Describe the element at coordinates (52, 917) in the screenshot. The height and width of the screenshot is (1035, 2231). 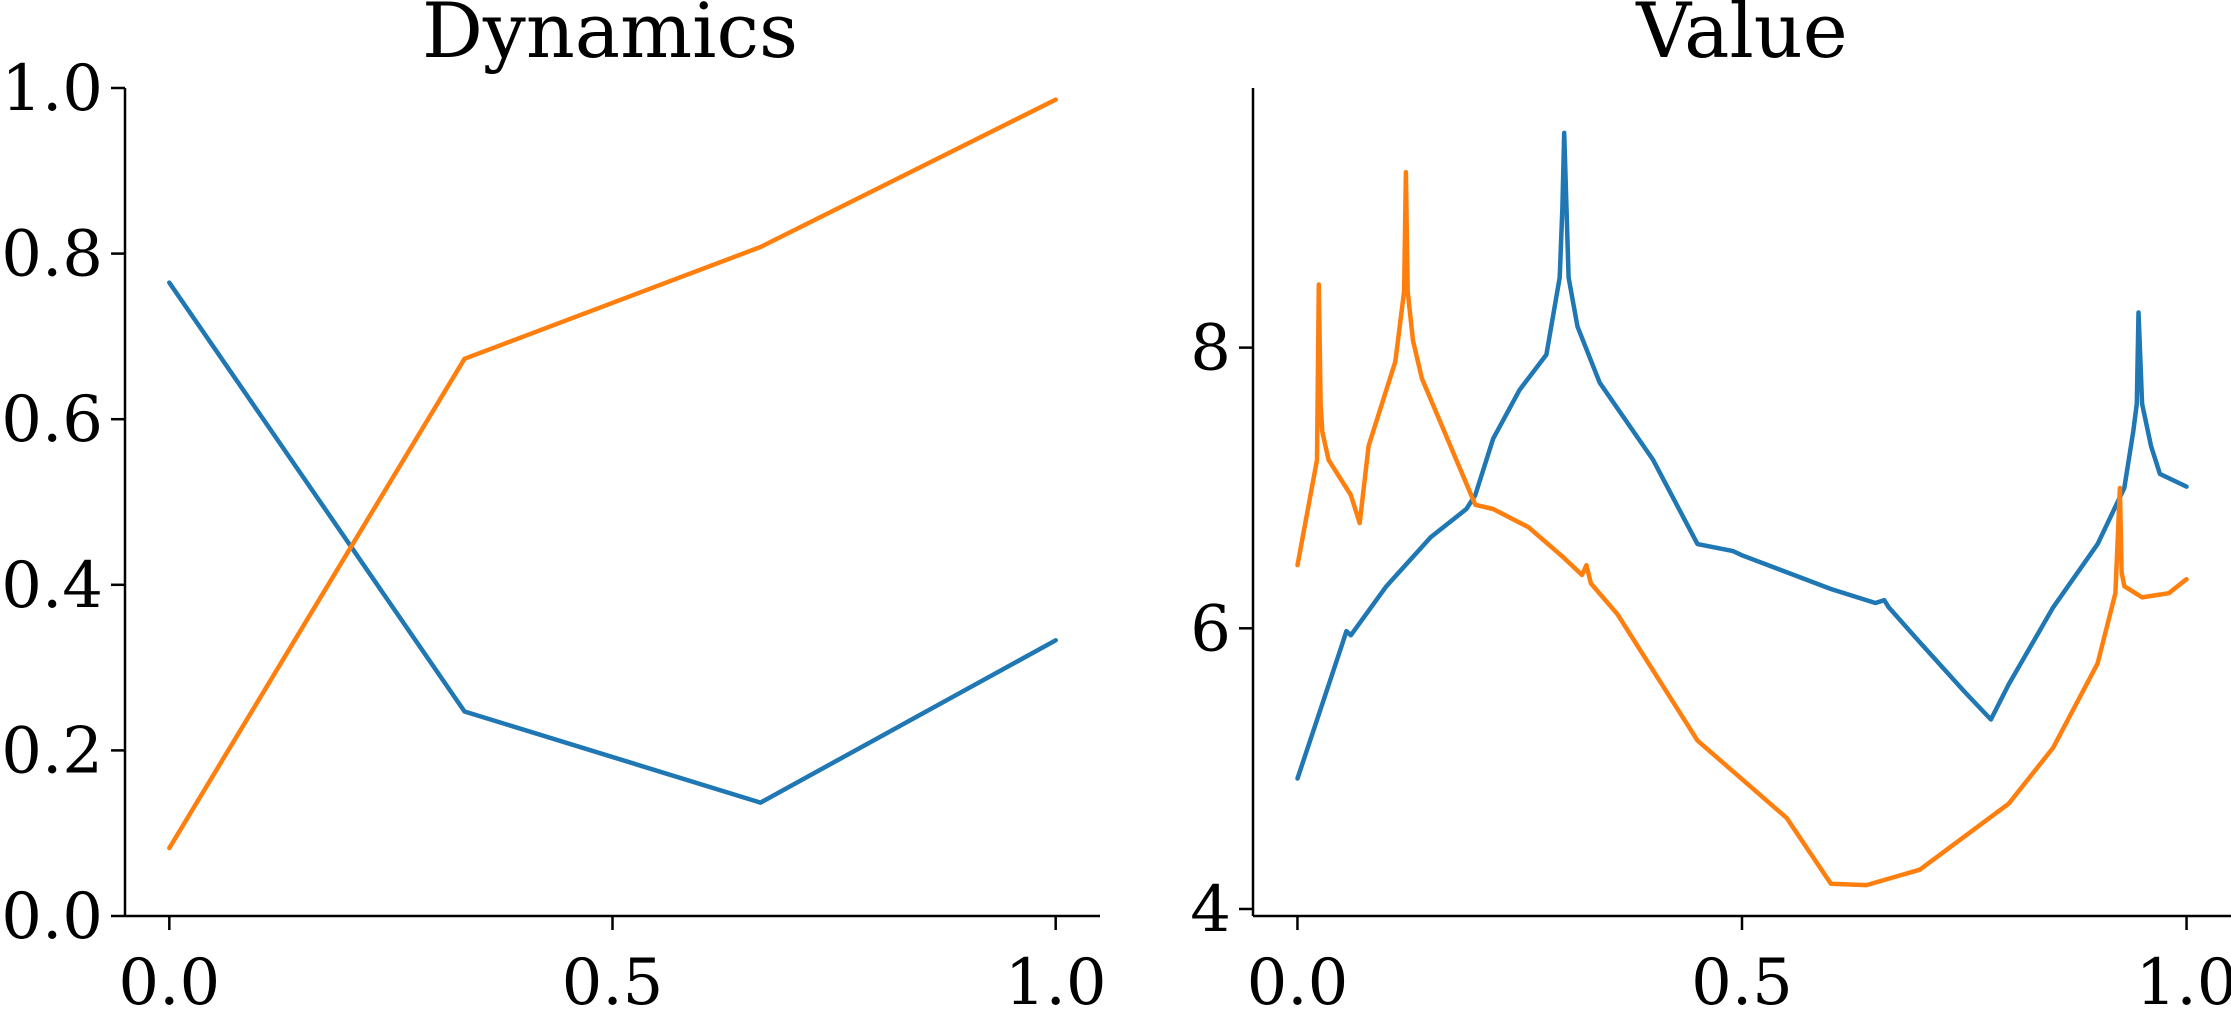
I see `y-tick-label: 0.0` at that location.